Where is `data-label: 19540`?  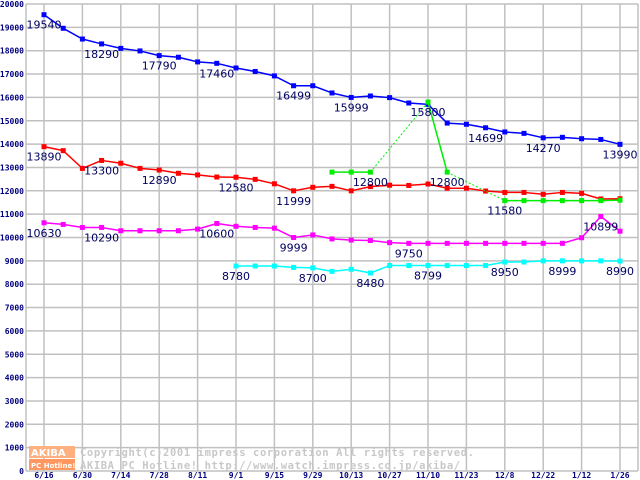 data-label: 19540 is located at coordinates (44, 25).